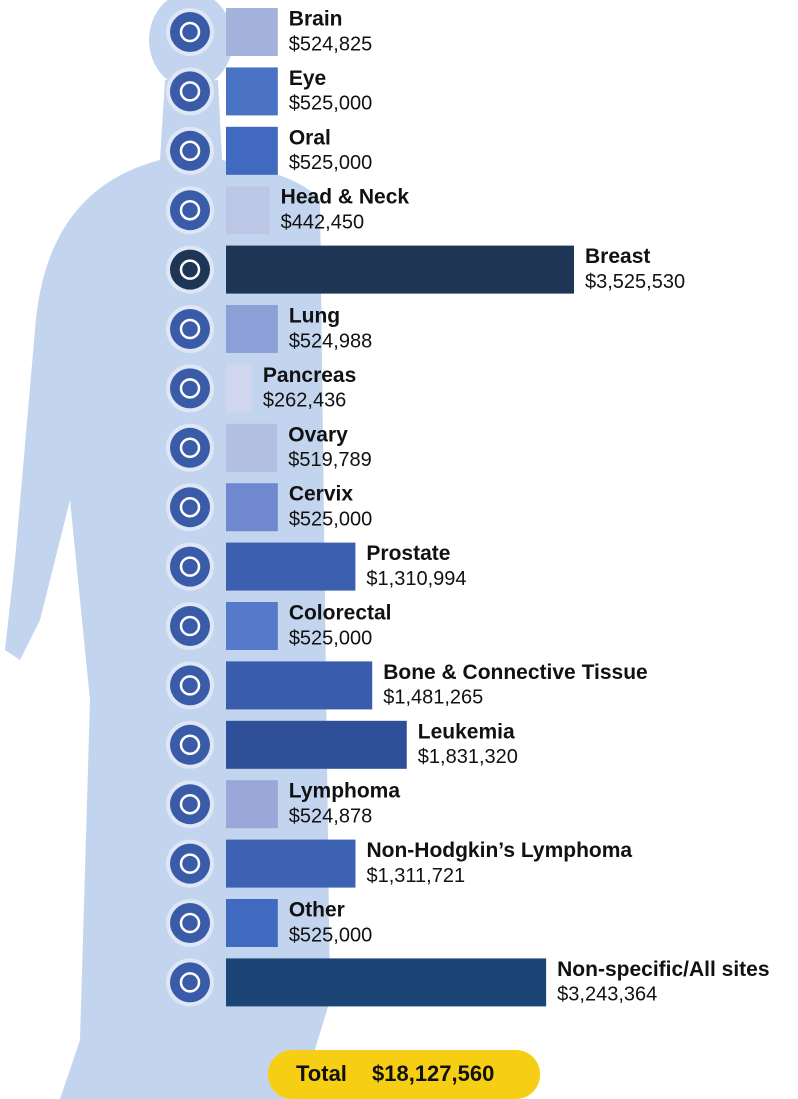 The width and height of the screenshot is (798, 1099). What do you see at coordinates (321, 1073) in the screenshot?
I see `total-title: Total` at bounding box center [321, 1073].